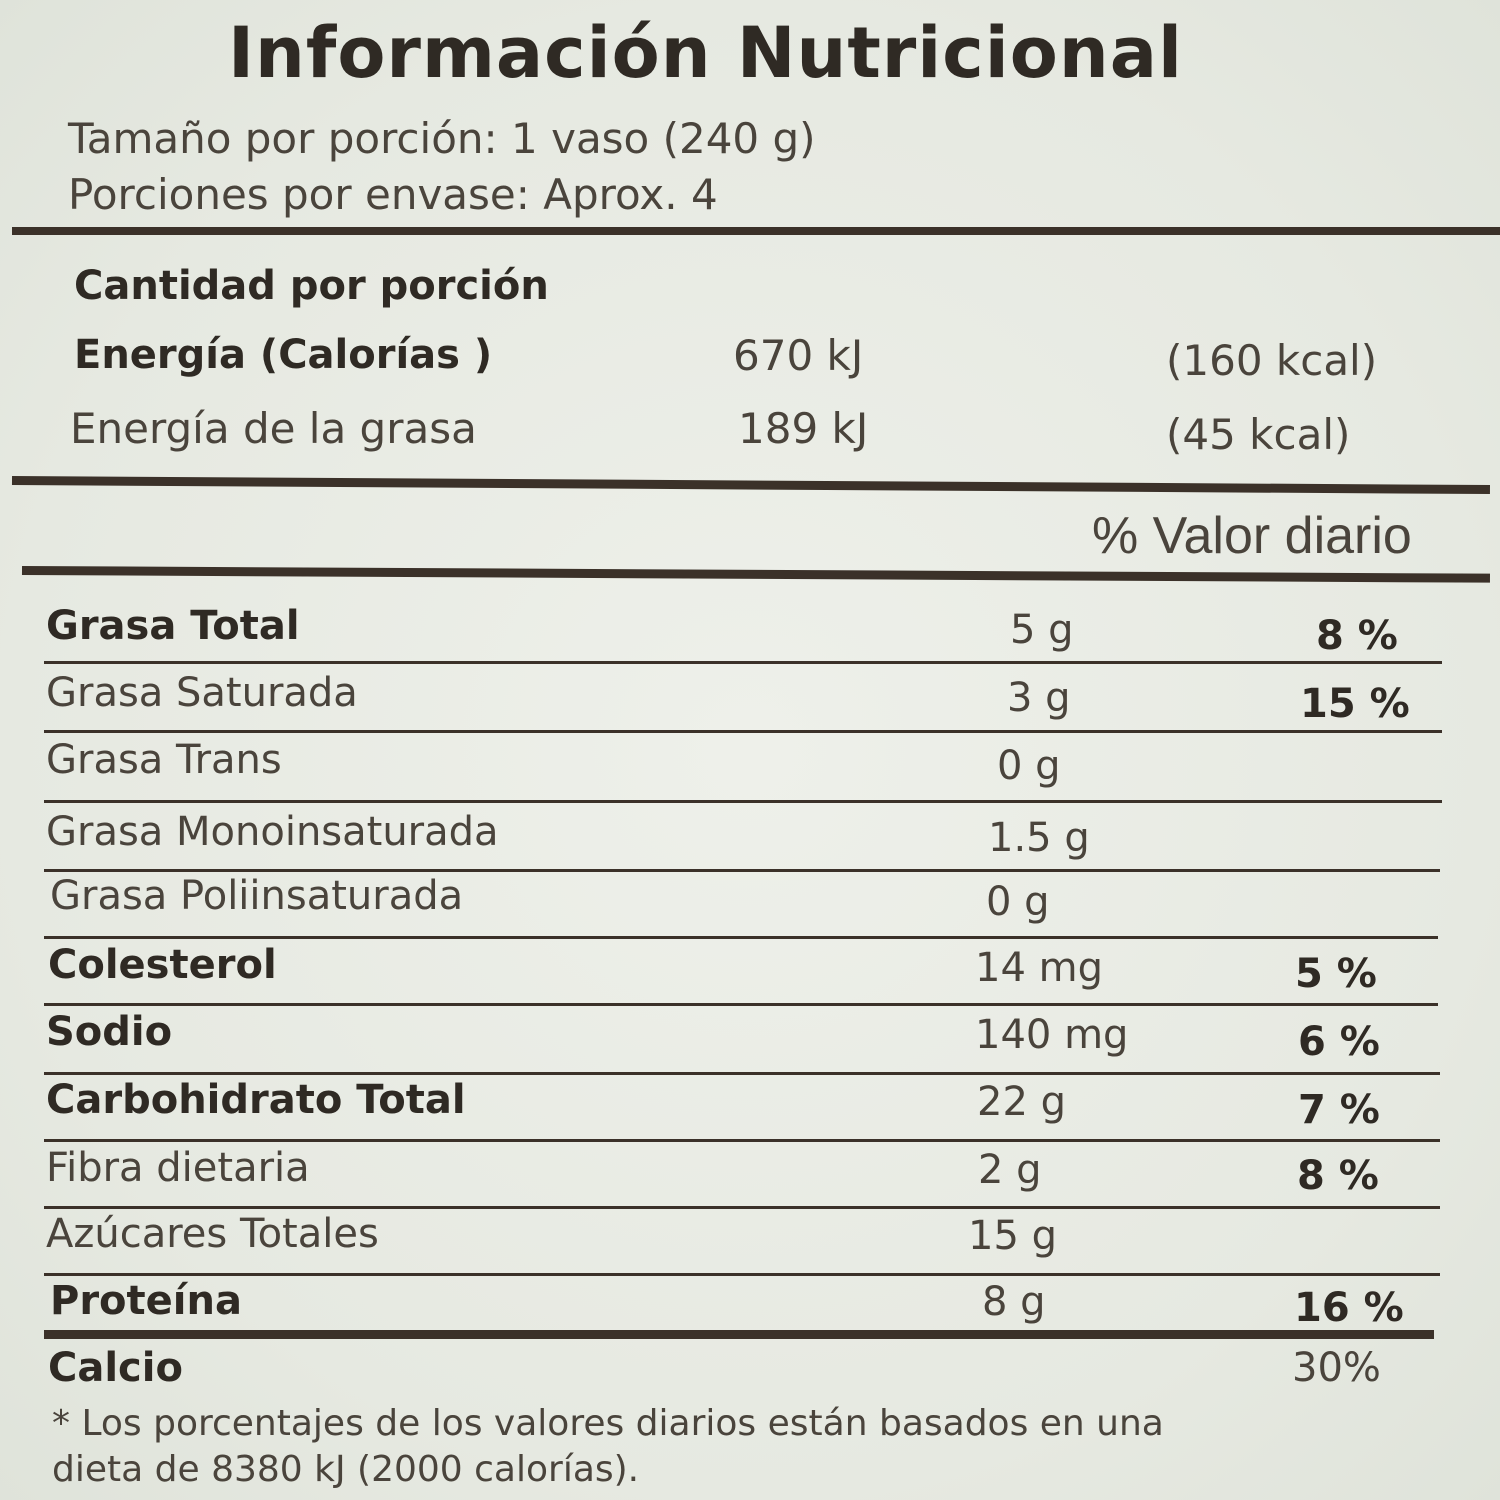  I want to click on nutrient-name: Grasa Monoinsaturada, so click(272, 832).